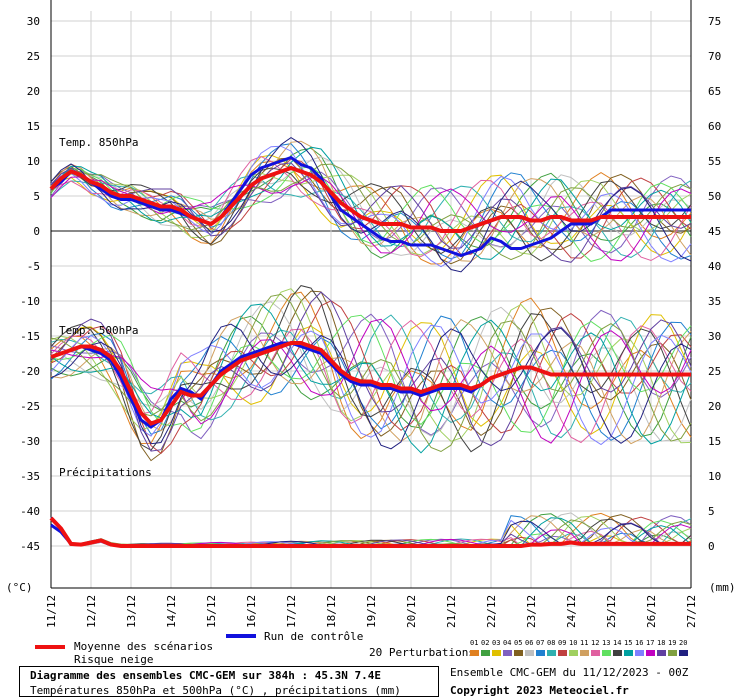 This screenshot has height=700, width=740. I want to click on perturbation-number: 05, so click(518, 643).